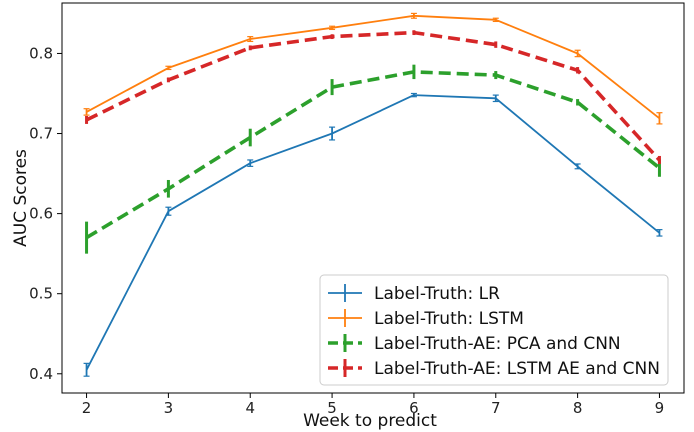 This screenshot has height=432, width=694. I want to click on y-tick-label: 0.7, so click(41, 134).